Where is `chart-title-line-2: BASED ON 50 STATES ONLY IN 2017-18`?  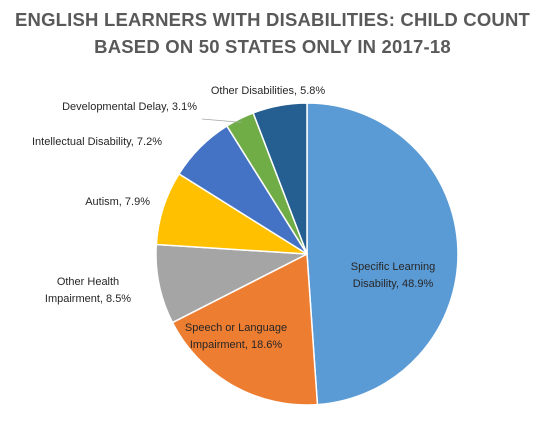 chart-title-line-2: BASED ON 50 STATES ONLY IN 2017-18 is located at coordinates (272, 46).